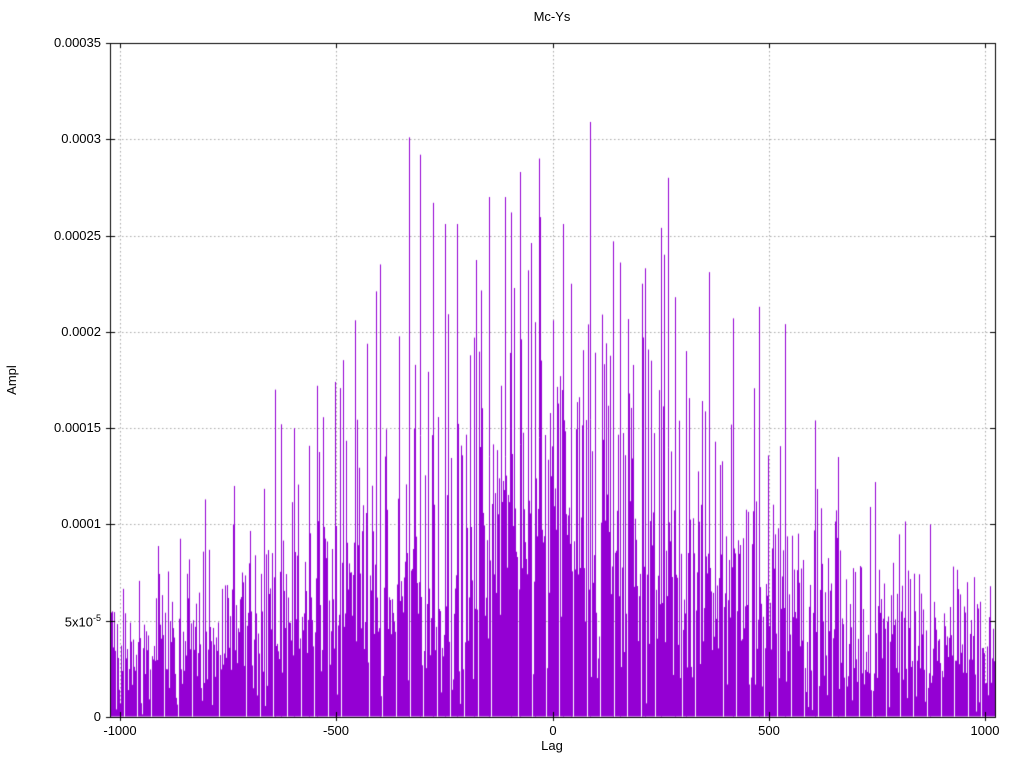  What do you see at coordinates (552, 16) in the screenshot?
I see `chart-title: Mc-Ys` at bounding box center [552, 16].